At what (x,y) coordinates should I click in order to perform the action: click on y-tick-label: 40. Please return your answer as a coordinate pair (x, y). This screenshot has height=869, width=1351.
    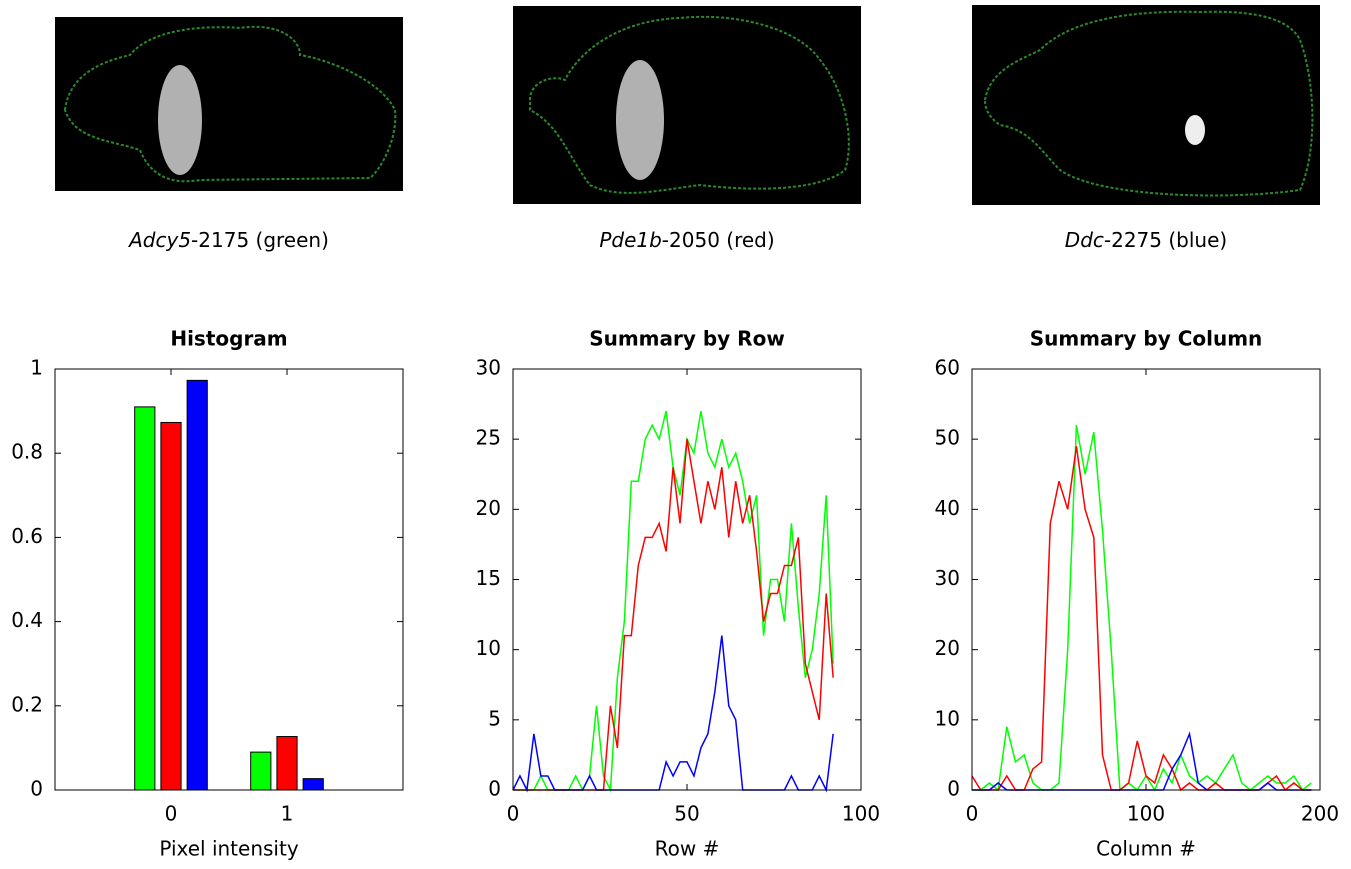
    Looking at the image, I should click on (947, 508).